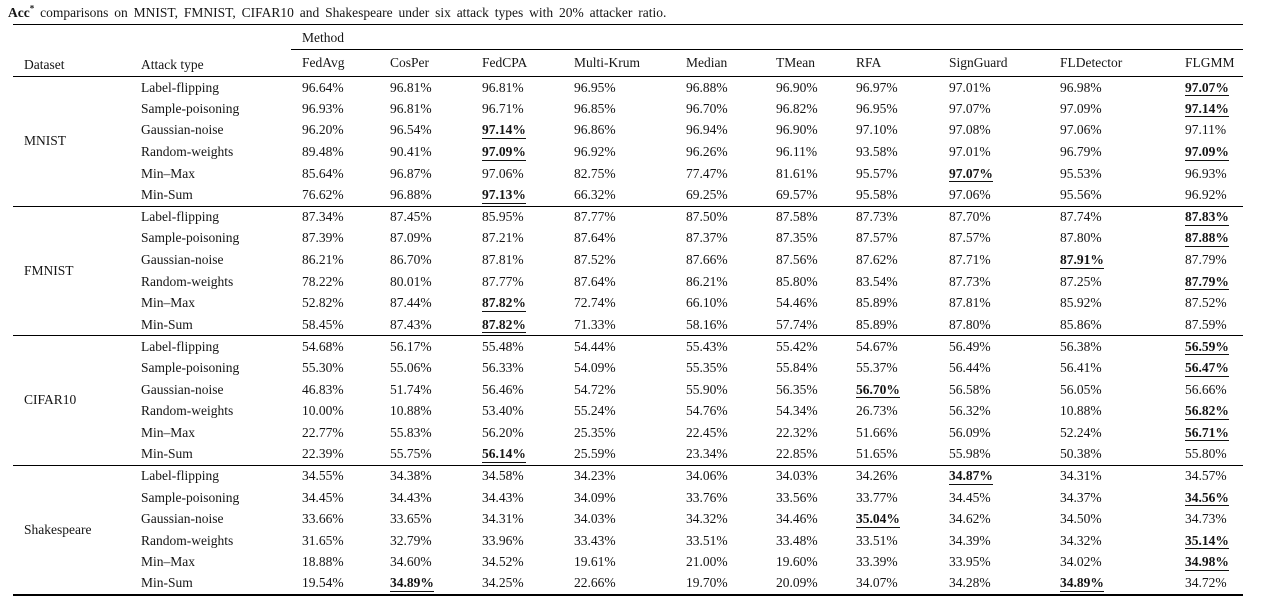 The height and width of the screenshot is (610, 1269). I want to click on value-cell: 34.72%, so click(1206, 583).